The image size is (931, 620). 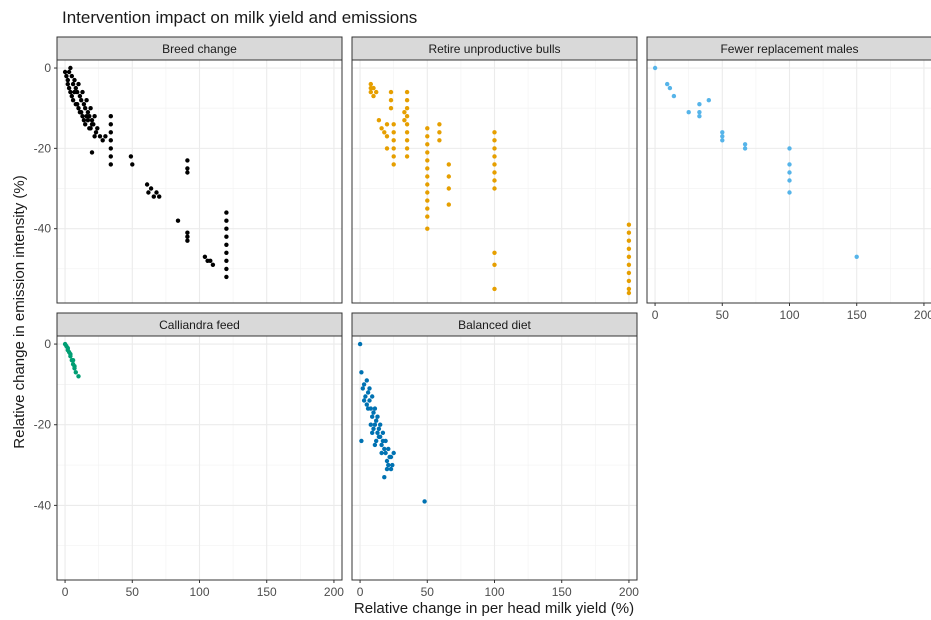 What do you see at coordinates (199, 49) in the screenshot?
I see `facet-strip-label: Breed change` at bounding box center [199, 49].